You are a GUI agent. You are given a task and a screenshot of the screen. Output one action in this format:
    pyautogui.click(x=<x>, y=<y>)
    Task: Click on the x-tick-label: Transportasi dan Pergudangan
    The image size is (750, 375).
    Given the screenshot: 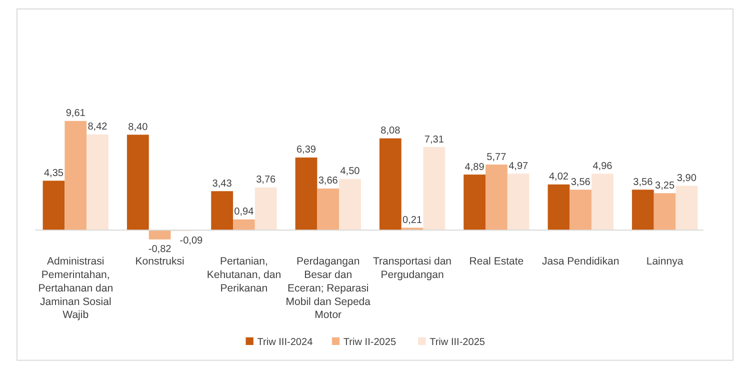 What is the action you would take?
    pyautogui.click(x=412, y=268)
    